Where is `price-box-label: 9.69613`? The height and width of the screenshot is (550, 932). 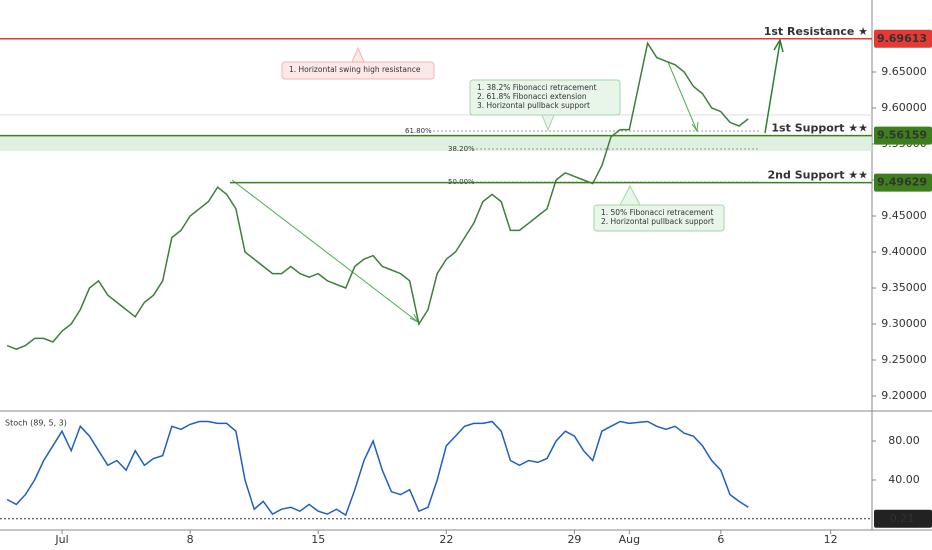
price-box-label: 9.69613 is located at coordinates (902, 38).